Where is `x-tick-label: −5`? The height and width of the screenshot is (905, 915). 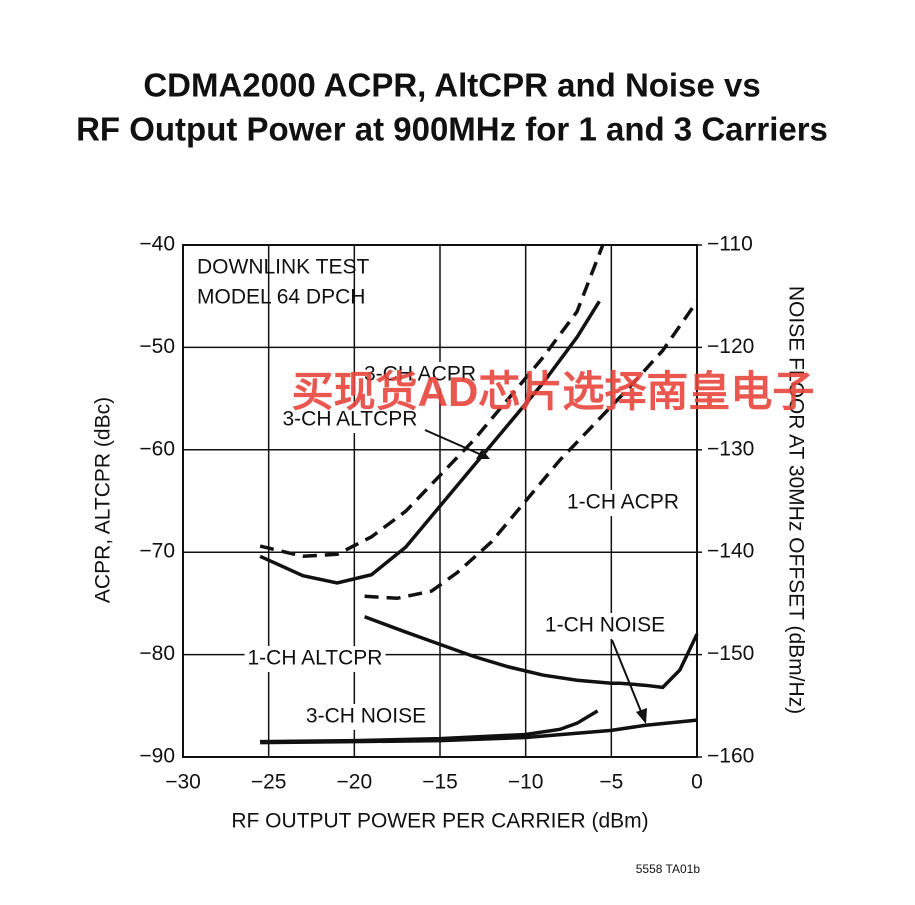
x-tick-label: −5 is located at coordinates (611, 782).